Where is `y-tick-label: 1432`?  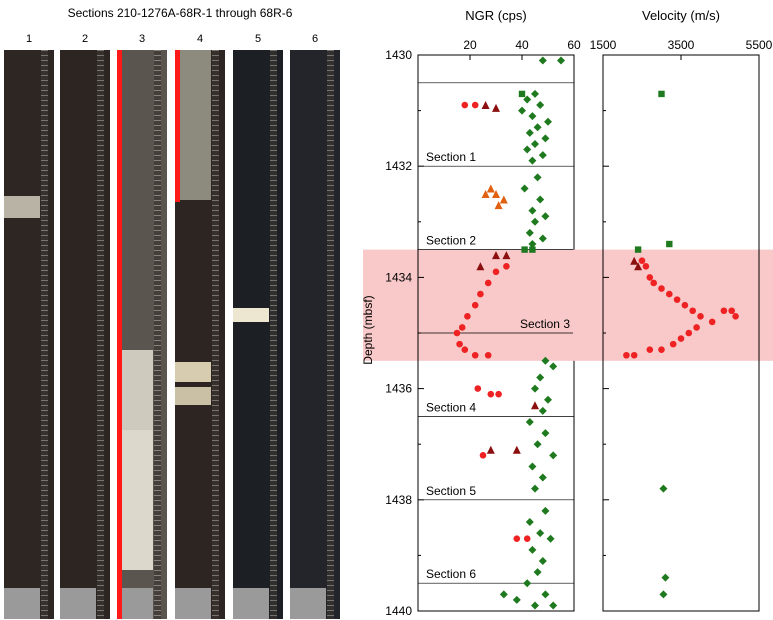 y-tick-label: 1432 is located at coordinates (398, 166).